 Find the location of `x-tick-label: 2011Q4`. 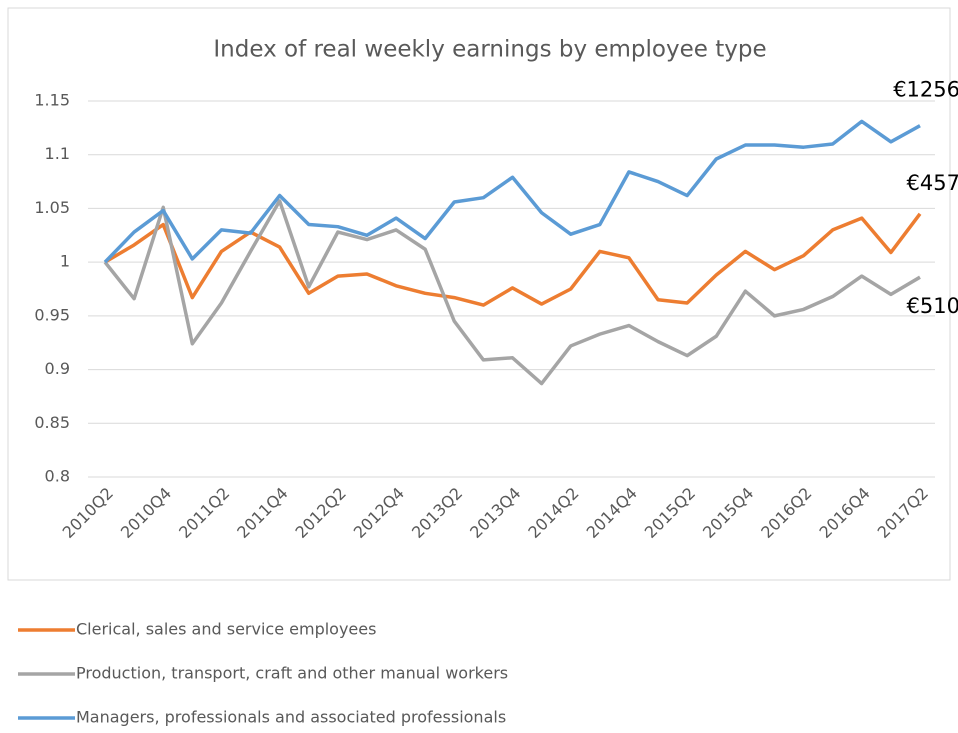

x-tick-label: 2011Q4 is located at coordinates (262, 513).